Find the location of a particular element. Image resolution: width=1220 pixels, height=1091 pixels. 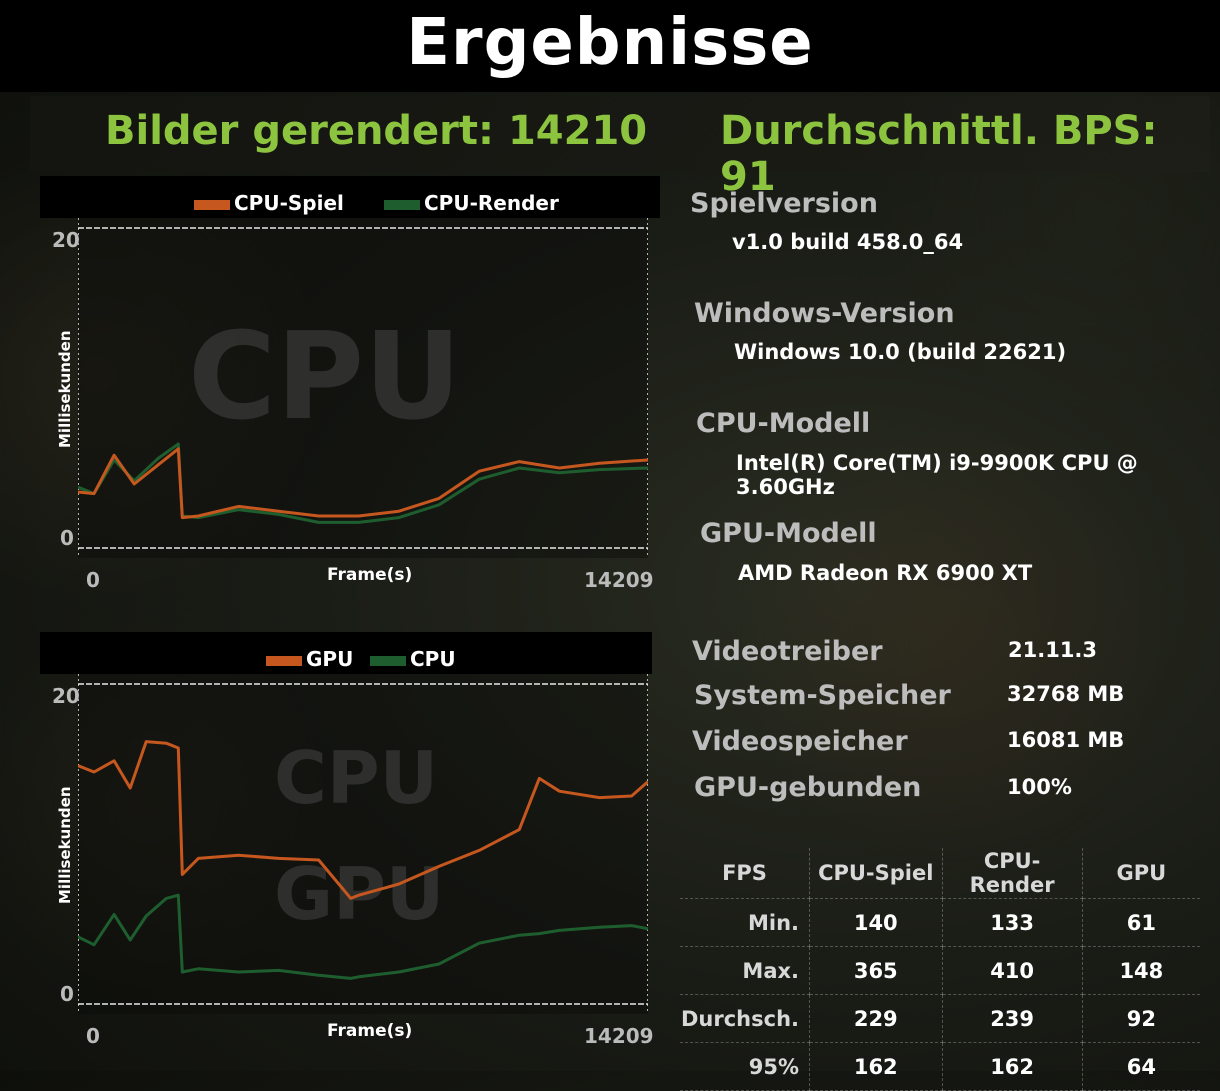

game-version-label: Spielversion is located at coordinates (784, 203).